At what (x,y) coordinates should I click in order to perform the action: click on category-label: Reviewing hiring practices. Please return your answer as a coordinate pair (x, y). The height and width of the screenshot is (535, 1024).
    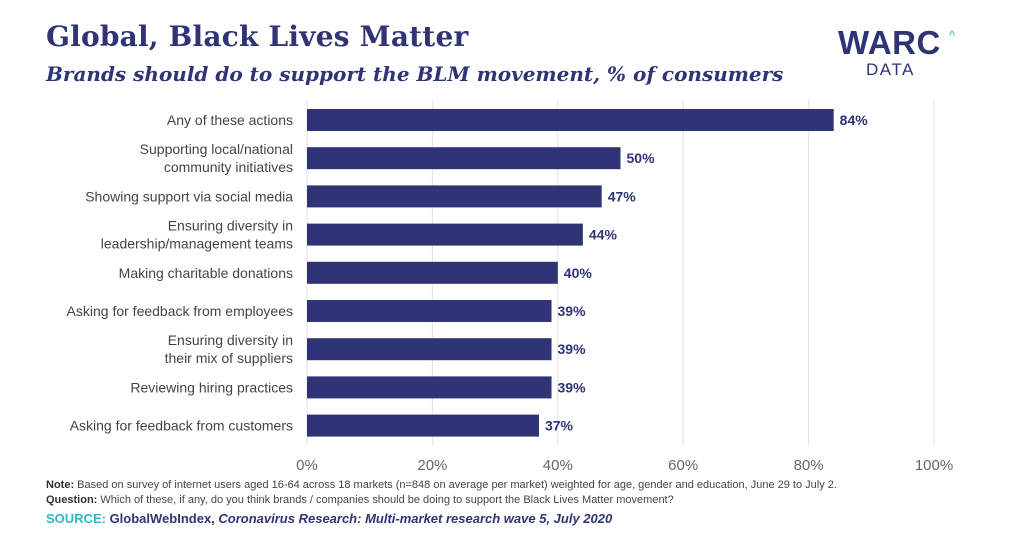
    Looking at the image, I should click on (211, 387).